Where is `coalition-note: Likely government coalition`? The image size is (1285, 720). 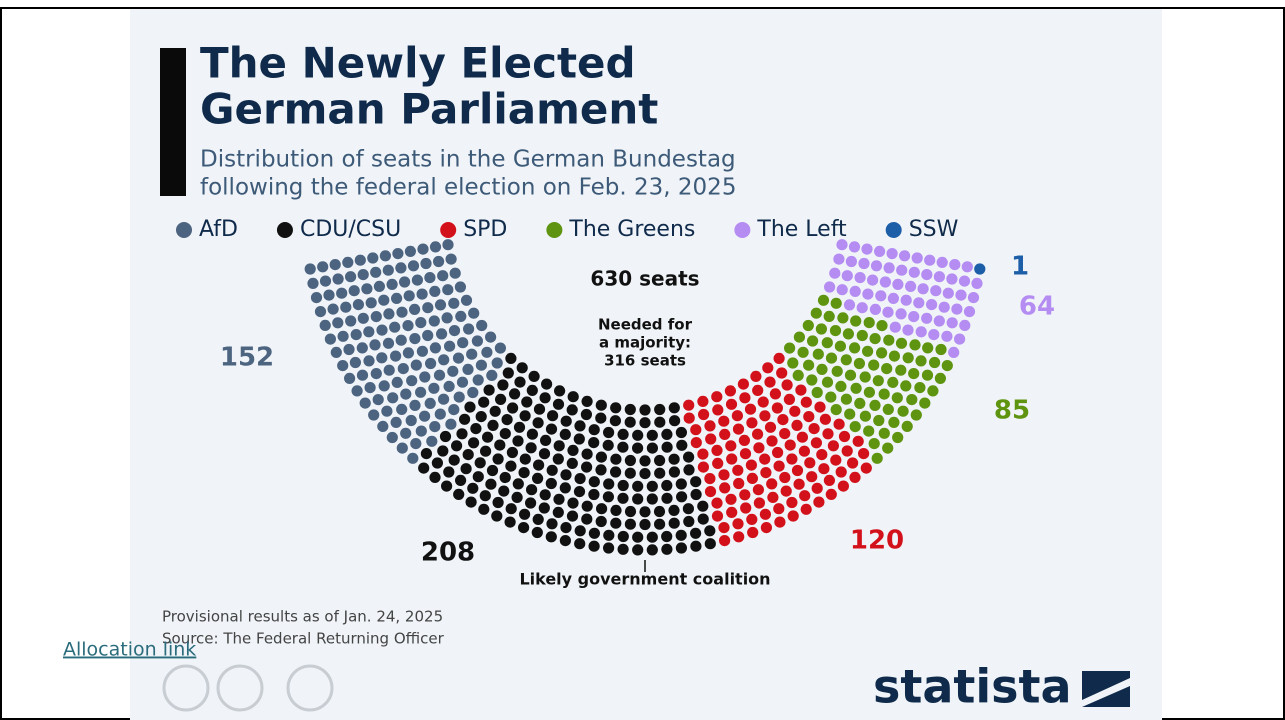 coalition-note: Likely government coalition is located at coordinates (644, 579).